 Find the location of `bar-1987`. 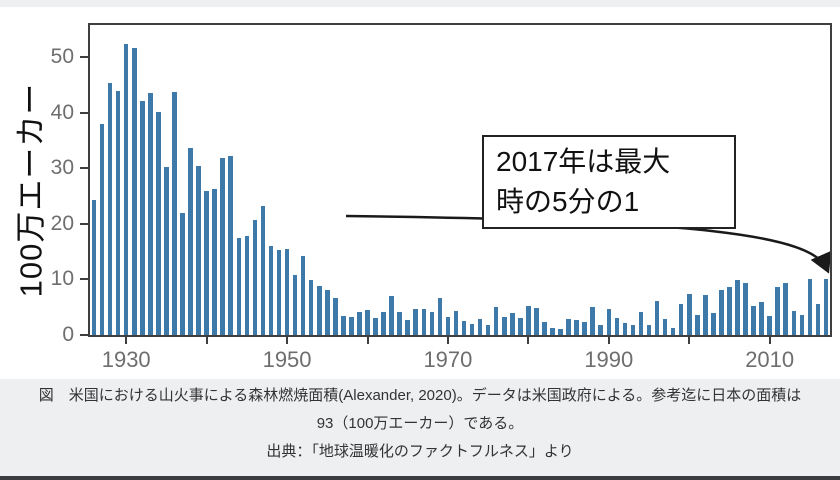

bar-1987 is located at coordinates (584, 328).